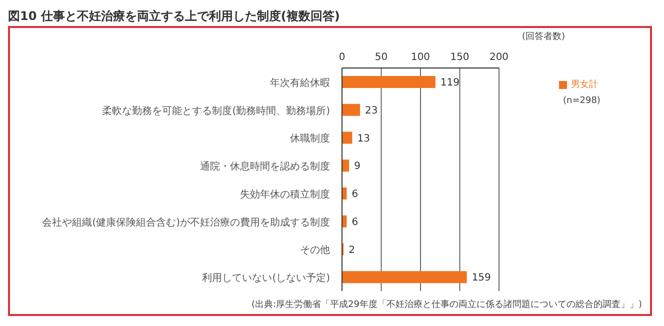  What do you see at coordinates (363, 138) in the screenshot?
I see `data-label: 13` at bounding box center [363, 138].